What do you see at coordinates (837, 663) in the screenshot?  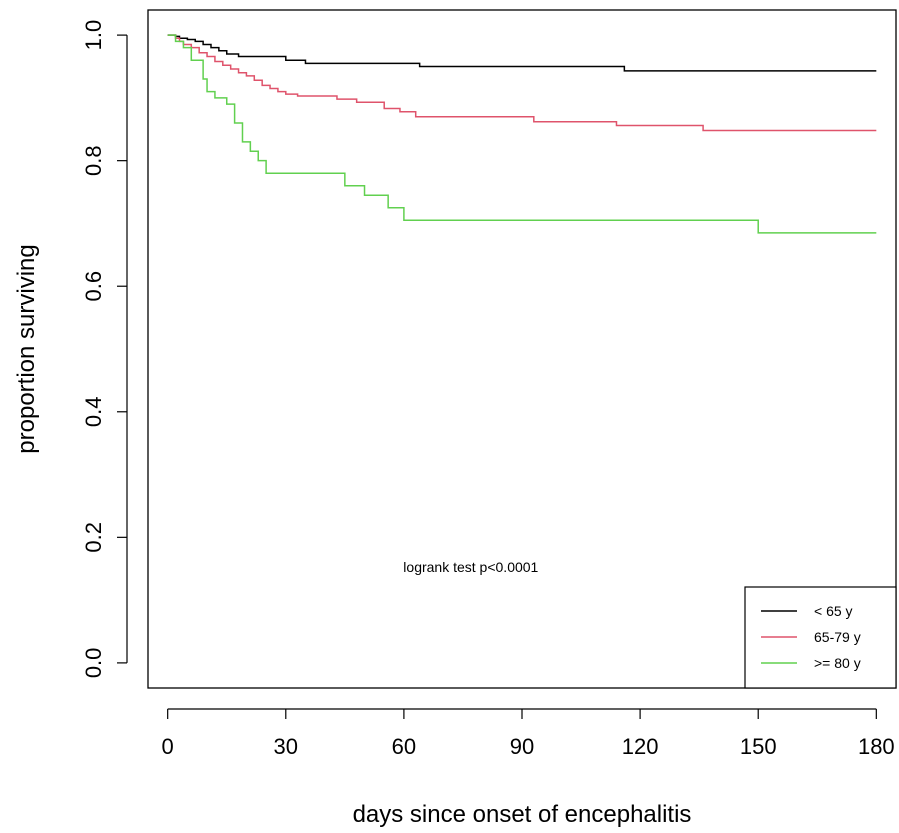 I see `legend-label-80-plus: >= 80 y` at bounding box center [837, 663].